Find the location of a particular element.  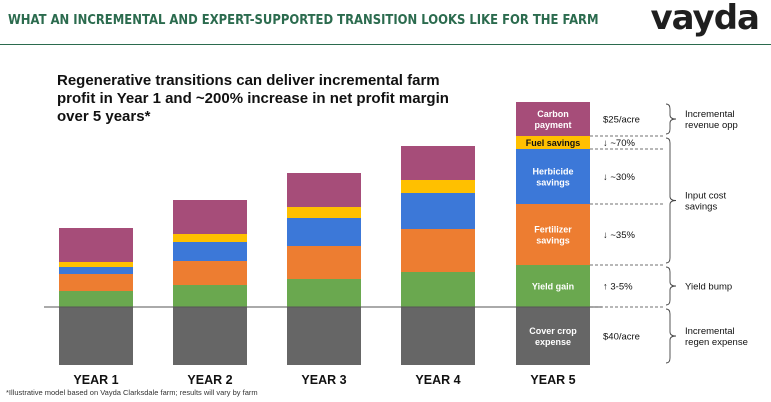

vayda-logo: vayda is located at coordinates (705, 19).